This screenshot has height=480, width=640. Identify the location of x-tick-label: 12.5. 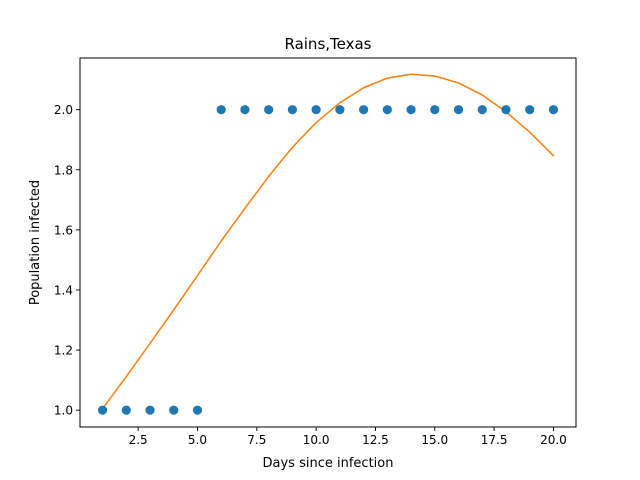
(375, 440).